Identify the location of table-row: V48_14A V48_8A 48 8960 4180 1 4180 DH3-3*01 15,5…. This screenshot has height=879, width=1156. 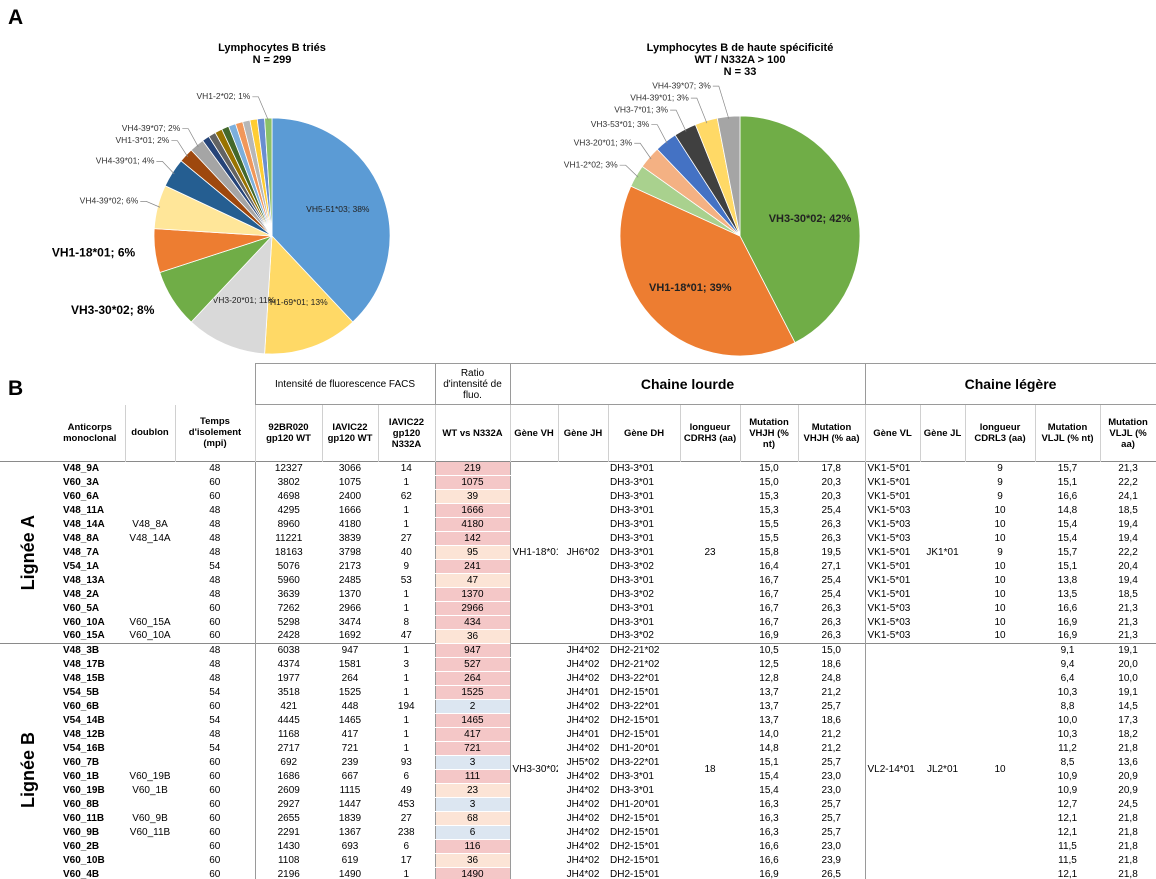
(578, 524).